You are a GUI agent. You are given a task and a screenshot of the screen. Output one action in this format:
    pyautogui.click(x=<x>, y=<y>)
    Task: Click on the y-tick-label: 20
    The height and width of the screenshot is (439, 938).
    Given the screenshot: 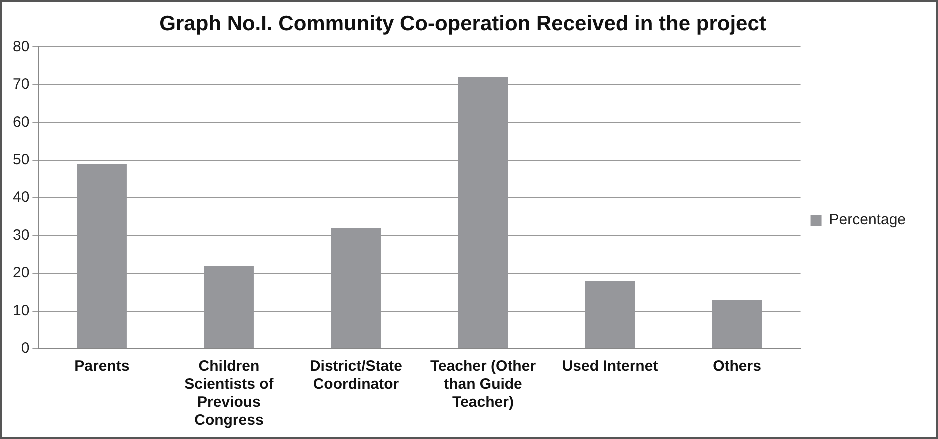 What is the action you would take?
    pyautogui.click(x=21, y=273)
    